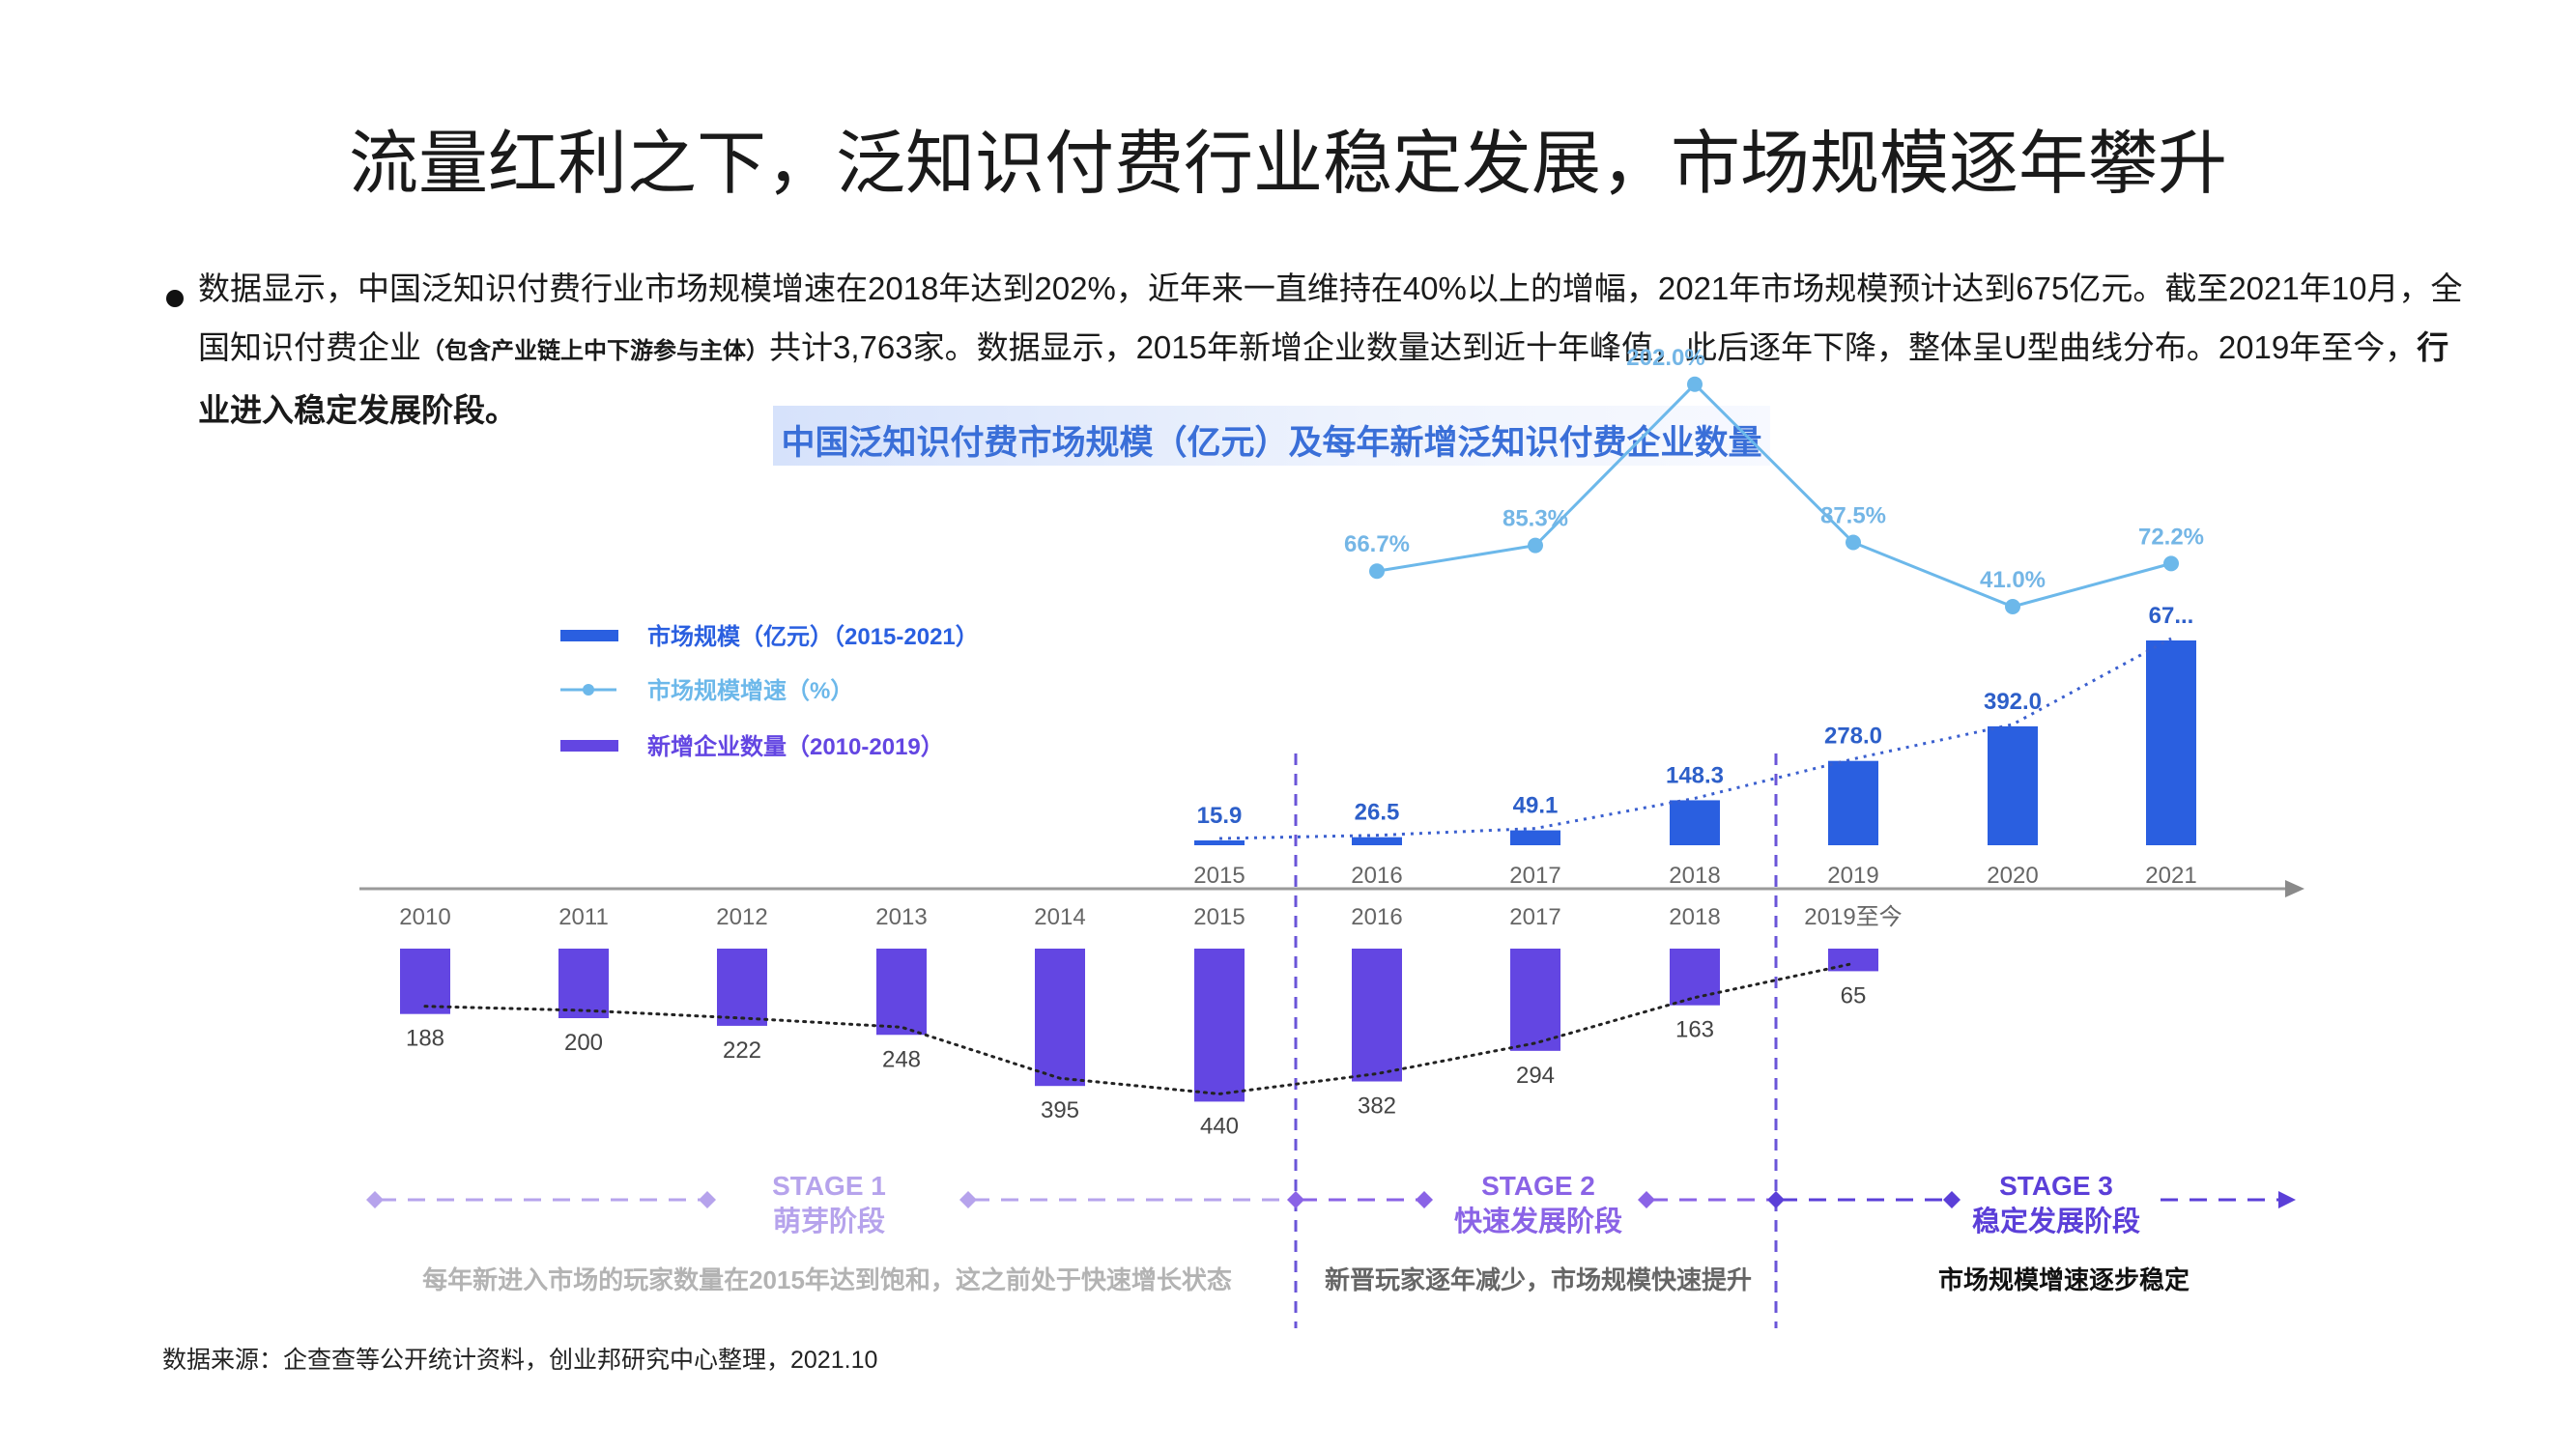  Describe the element at coordinates (829, 1221) in the screenshot. I see `stage1-subtitle: 萌芽阶段` at that location.